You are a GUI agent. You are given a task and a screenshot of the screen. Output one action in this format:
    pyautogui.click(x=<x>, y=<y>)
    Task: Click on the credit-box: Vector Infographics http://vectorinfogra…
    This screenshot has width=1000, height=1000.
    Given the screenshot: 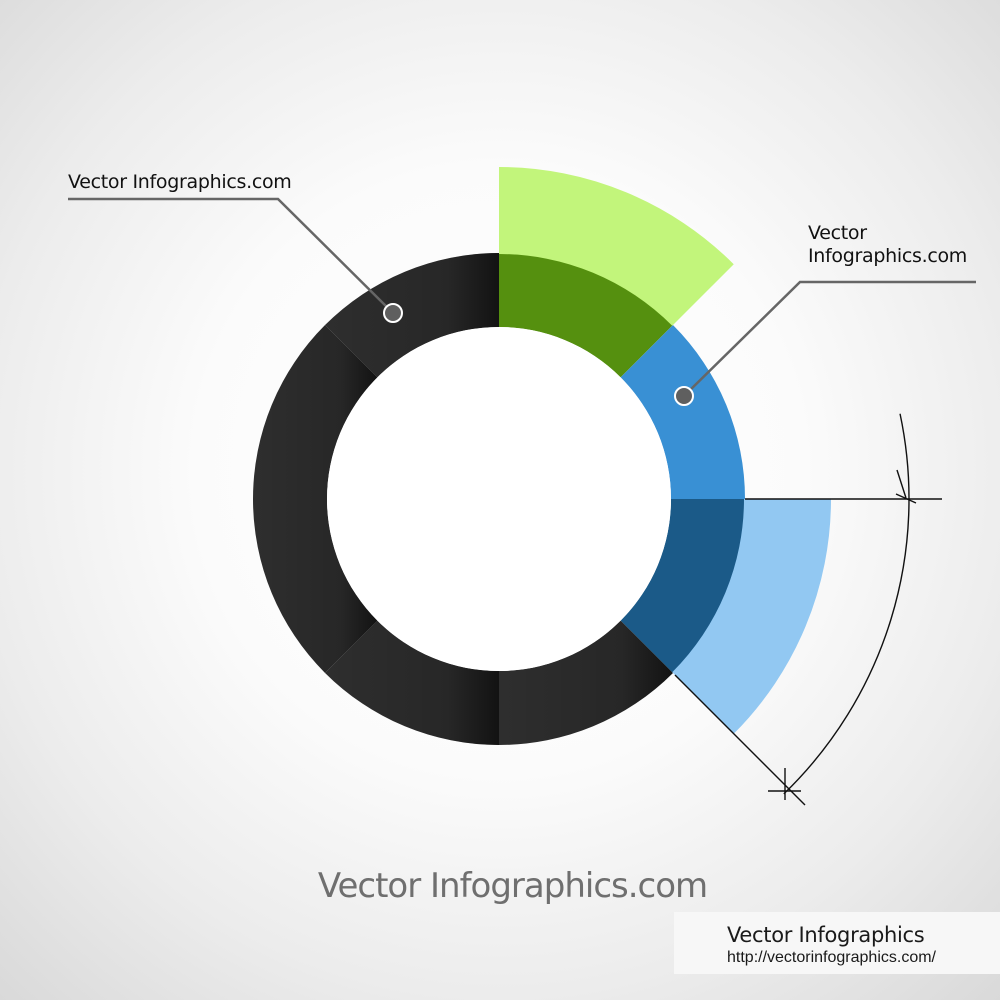 What is the action you would take?
    pyautogui.click(x=837, y=943)
    